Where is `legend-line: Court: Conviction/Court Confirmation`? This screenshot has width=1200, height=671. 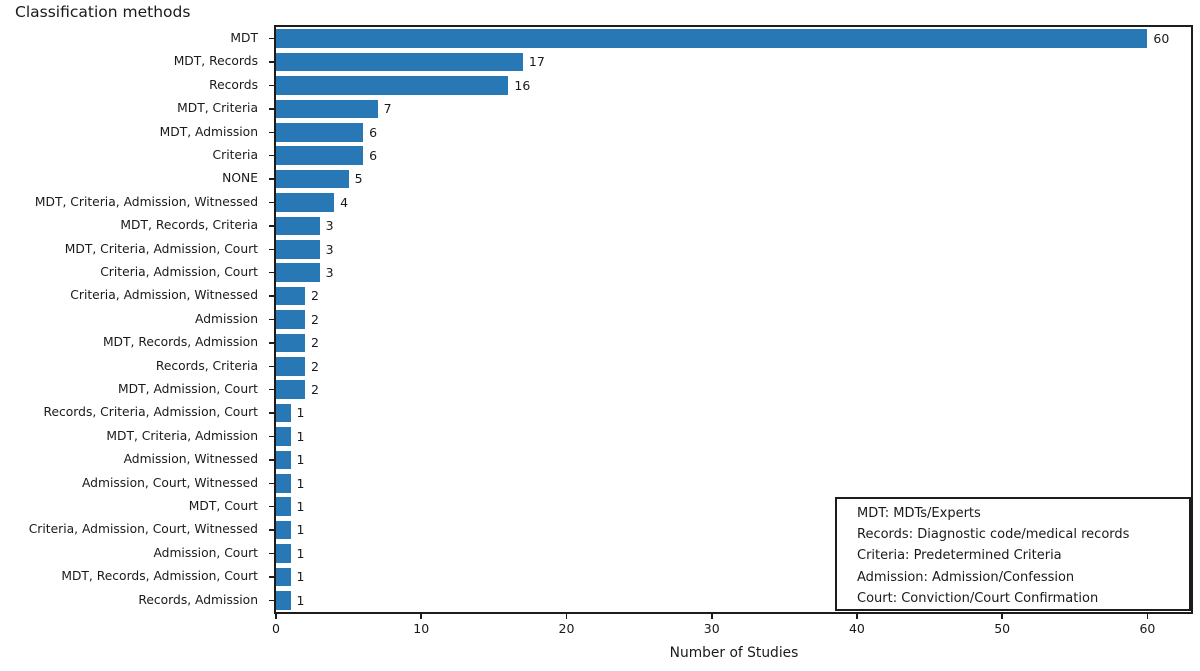
legend-line: Court: Conviction/Court Confirmation is located at coordinates (978, 598).